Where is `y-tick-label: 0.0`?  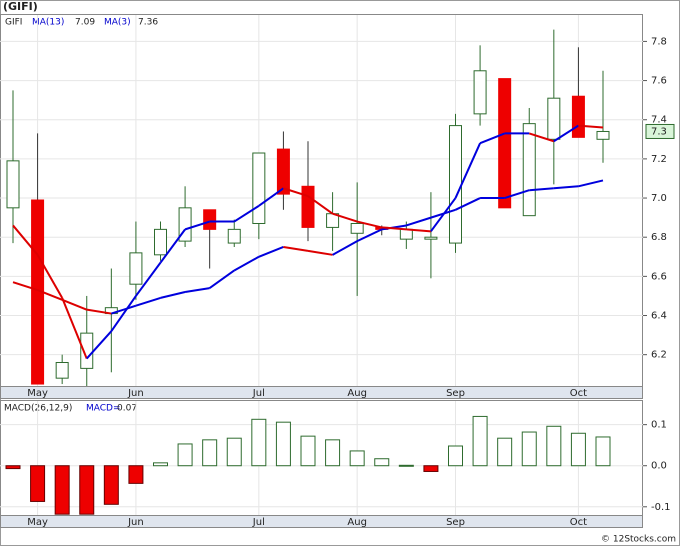
y-tick-label: 0.0 is located at coordinates (659, 466).